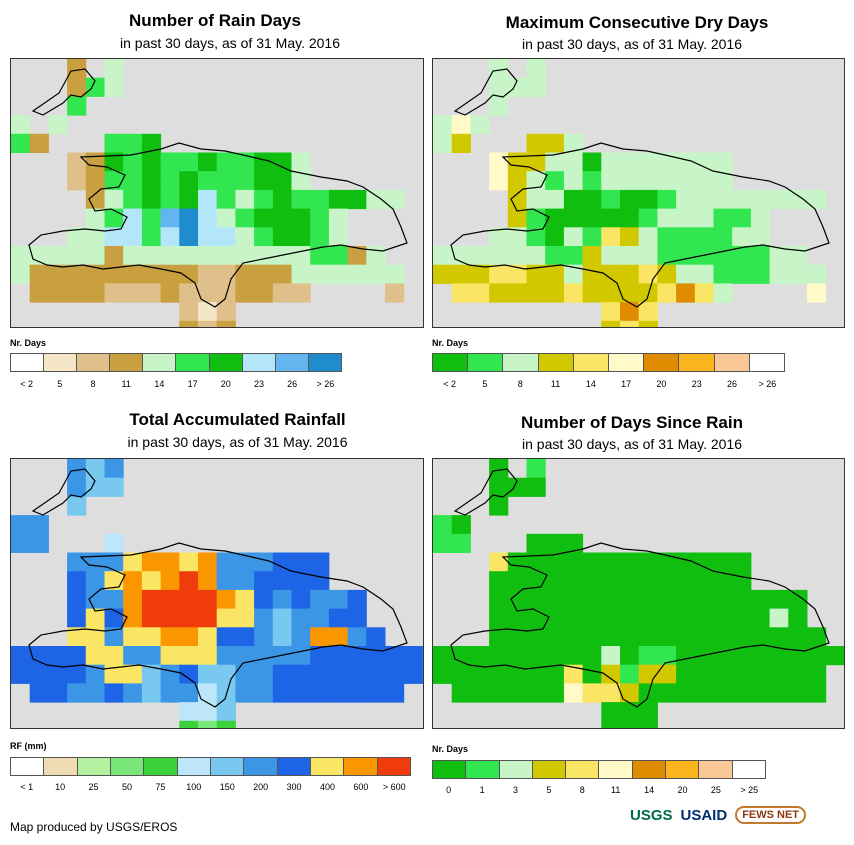 Image resolution: width=854 pixels, height=845 pixels. I want to click on panel-4-legend-title: Nr. Days, so click(450, 749).